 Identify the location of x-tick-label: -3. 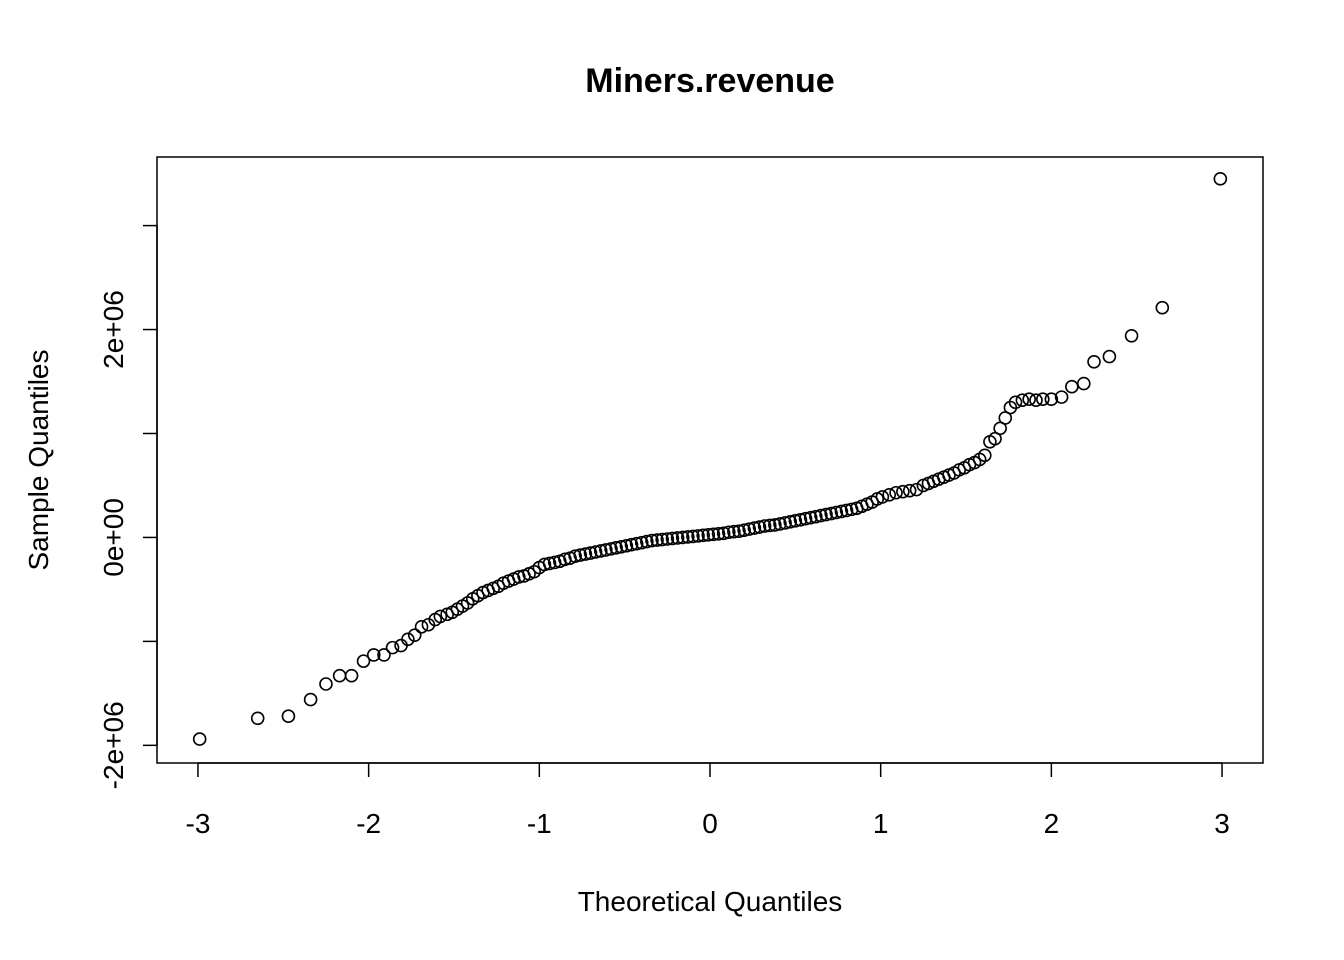
(198, 823).